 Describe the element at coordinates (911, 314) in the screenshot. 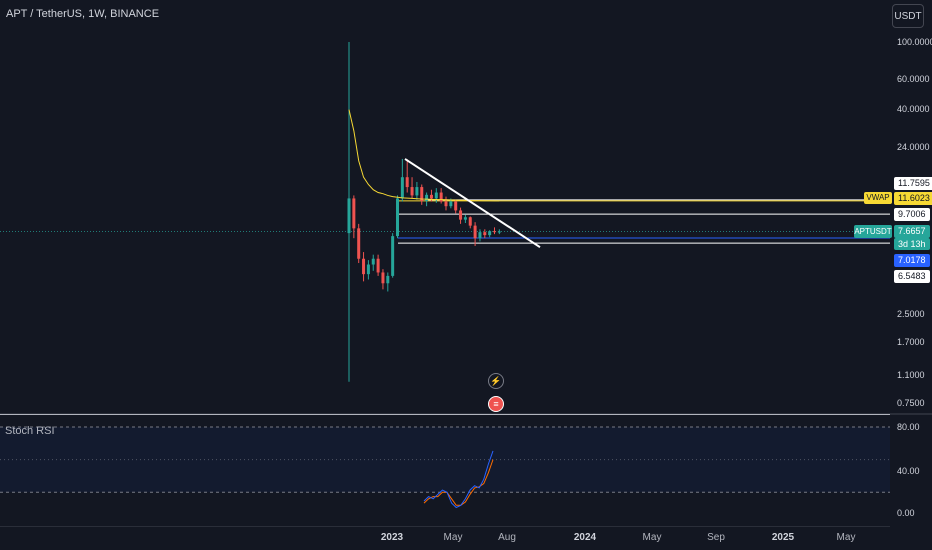

I see `price-tick: 2.5000` at that location.